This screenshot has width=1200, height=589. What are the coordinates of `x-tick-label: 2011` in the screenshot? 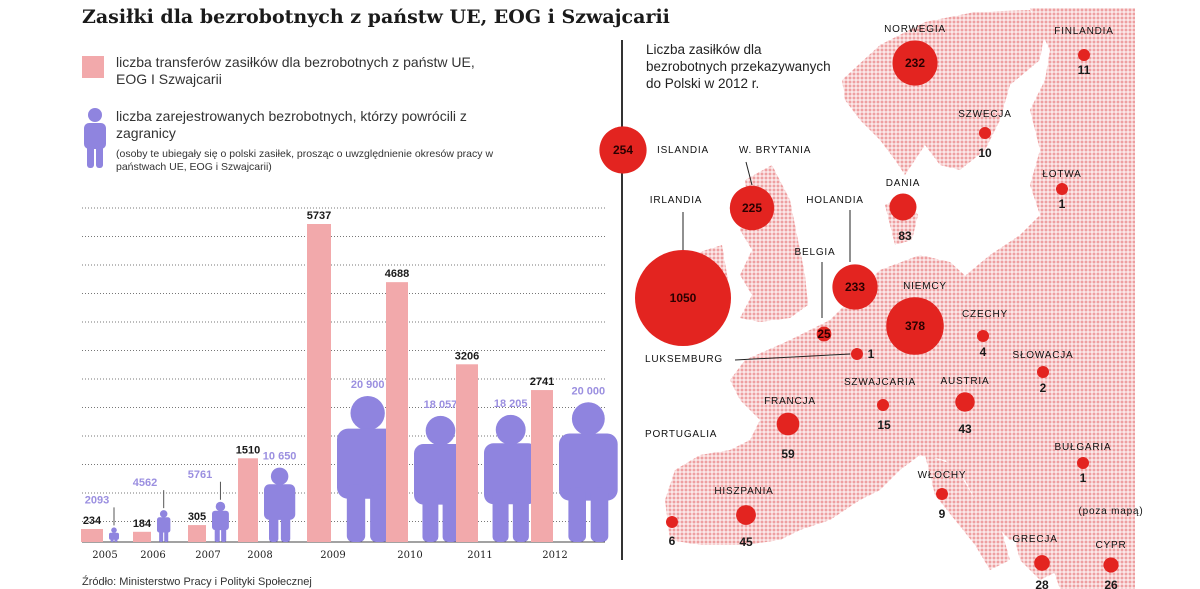 It's located at (479, 555).